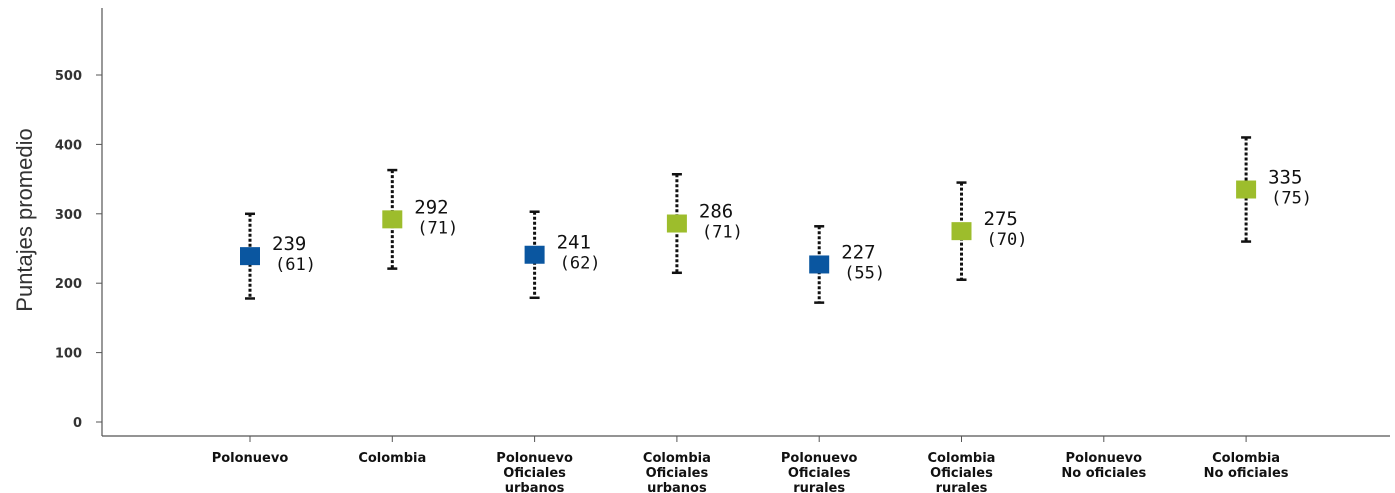 The image size is (1395, 493). I want to click on sd-value-label: (55), so click(864, 273).